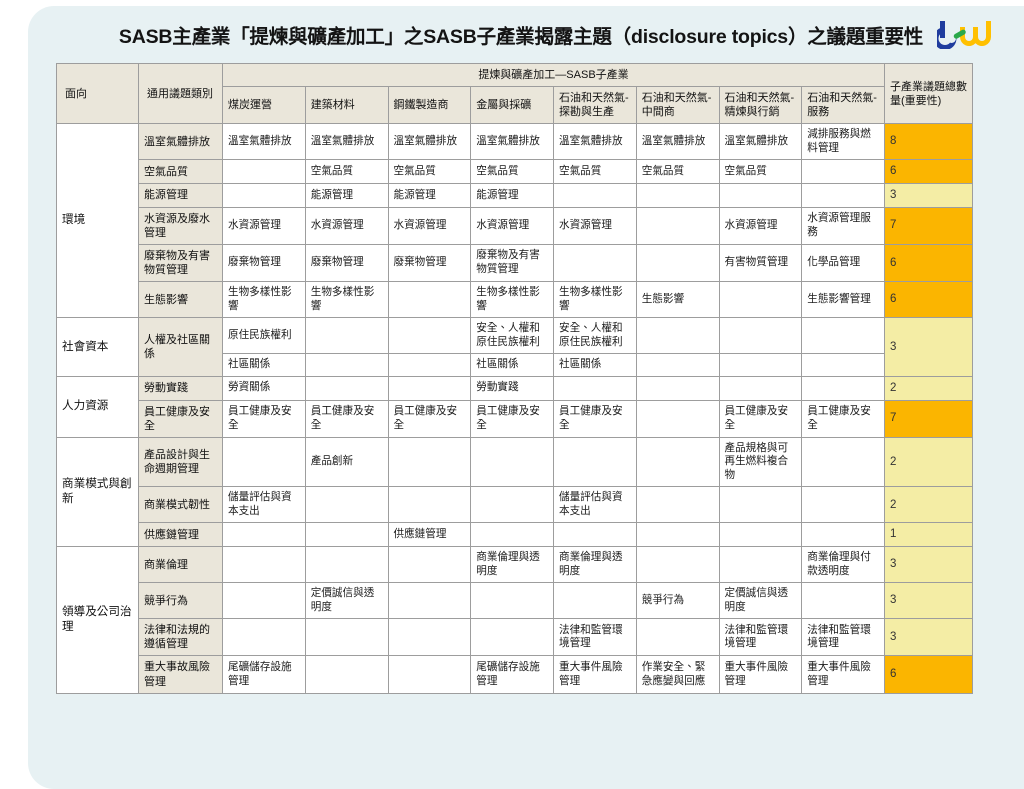  I want to click on generic-topic-cell: 供應鏈管理, so click(180, 535).